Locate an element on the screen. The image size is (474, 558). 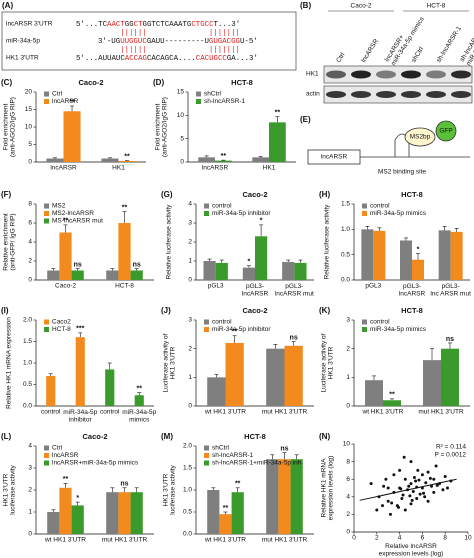
x-tick-label: control is located at coordinates (110, 412).